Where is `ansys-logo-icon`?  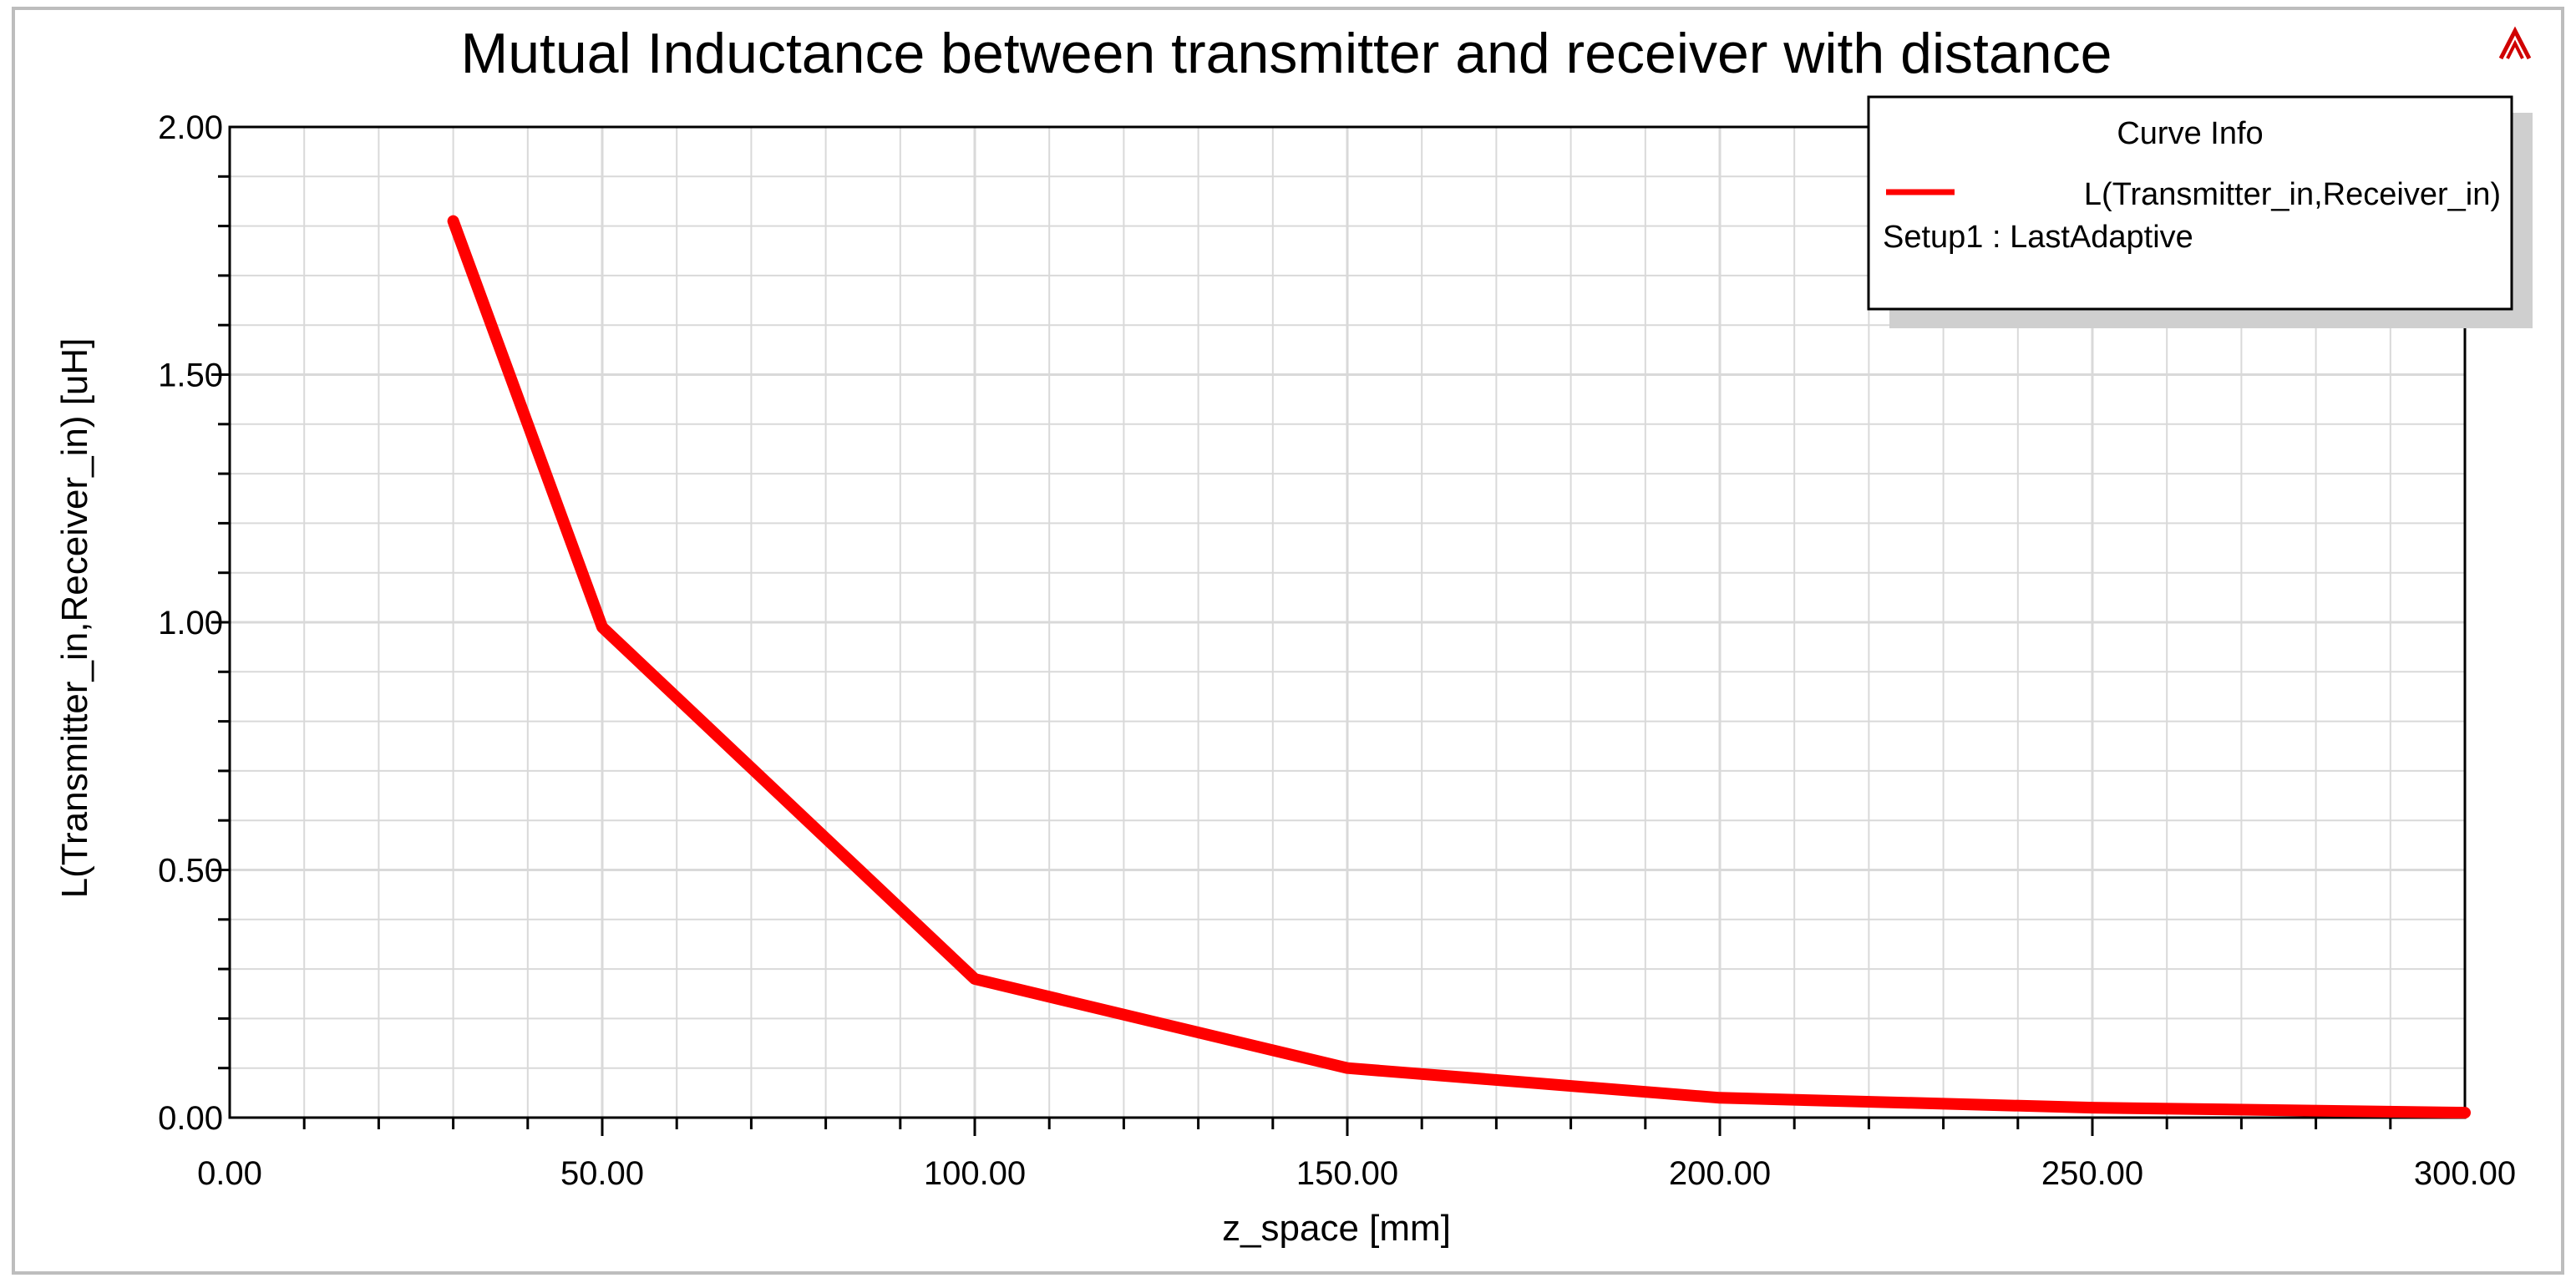
ansys-logo-icon is located at coordinates (2515, 43).